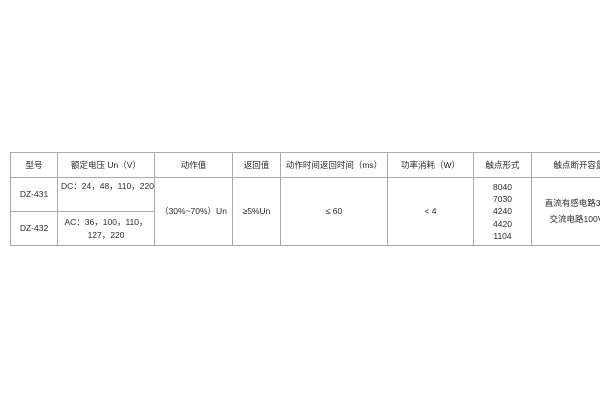 This screenshot has width=600, height=400. I want to click on breaking-capacity-ac: 交流电路100VA, so click(574, 218).